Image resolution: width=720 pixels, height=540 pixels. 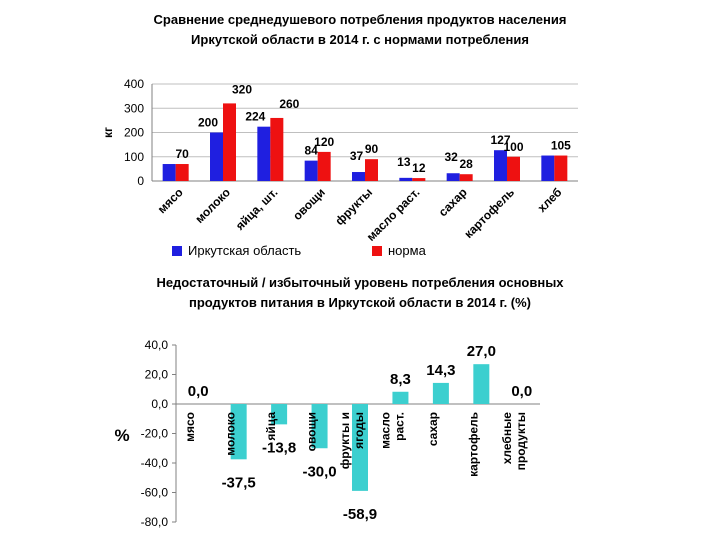 I want to click on y-tick-label: 400, so click(x=134, y=84).